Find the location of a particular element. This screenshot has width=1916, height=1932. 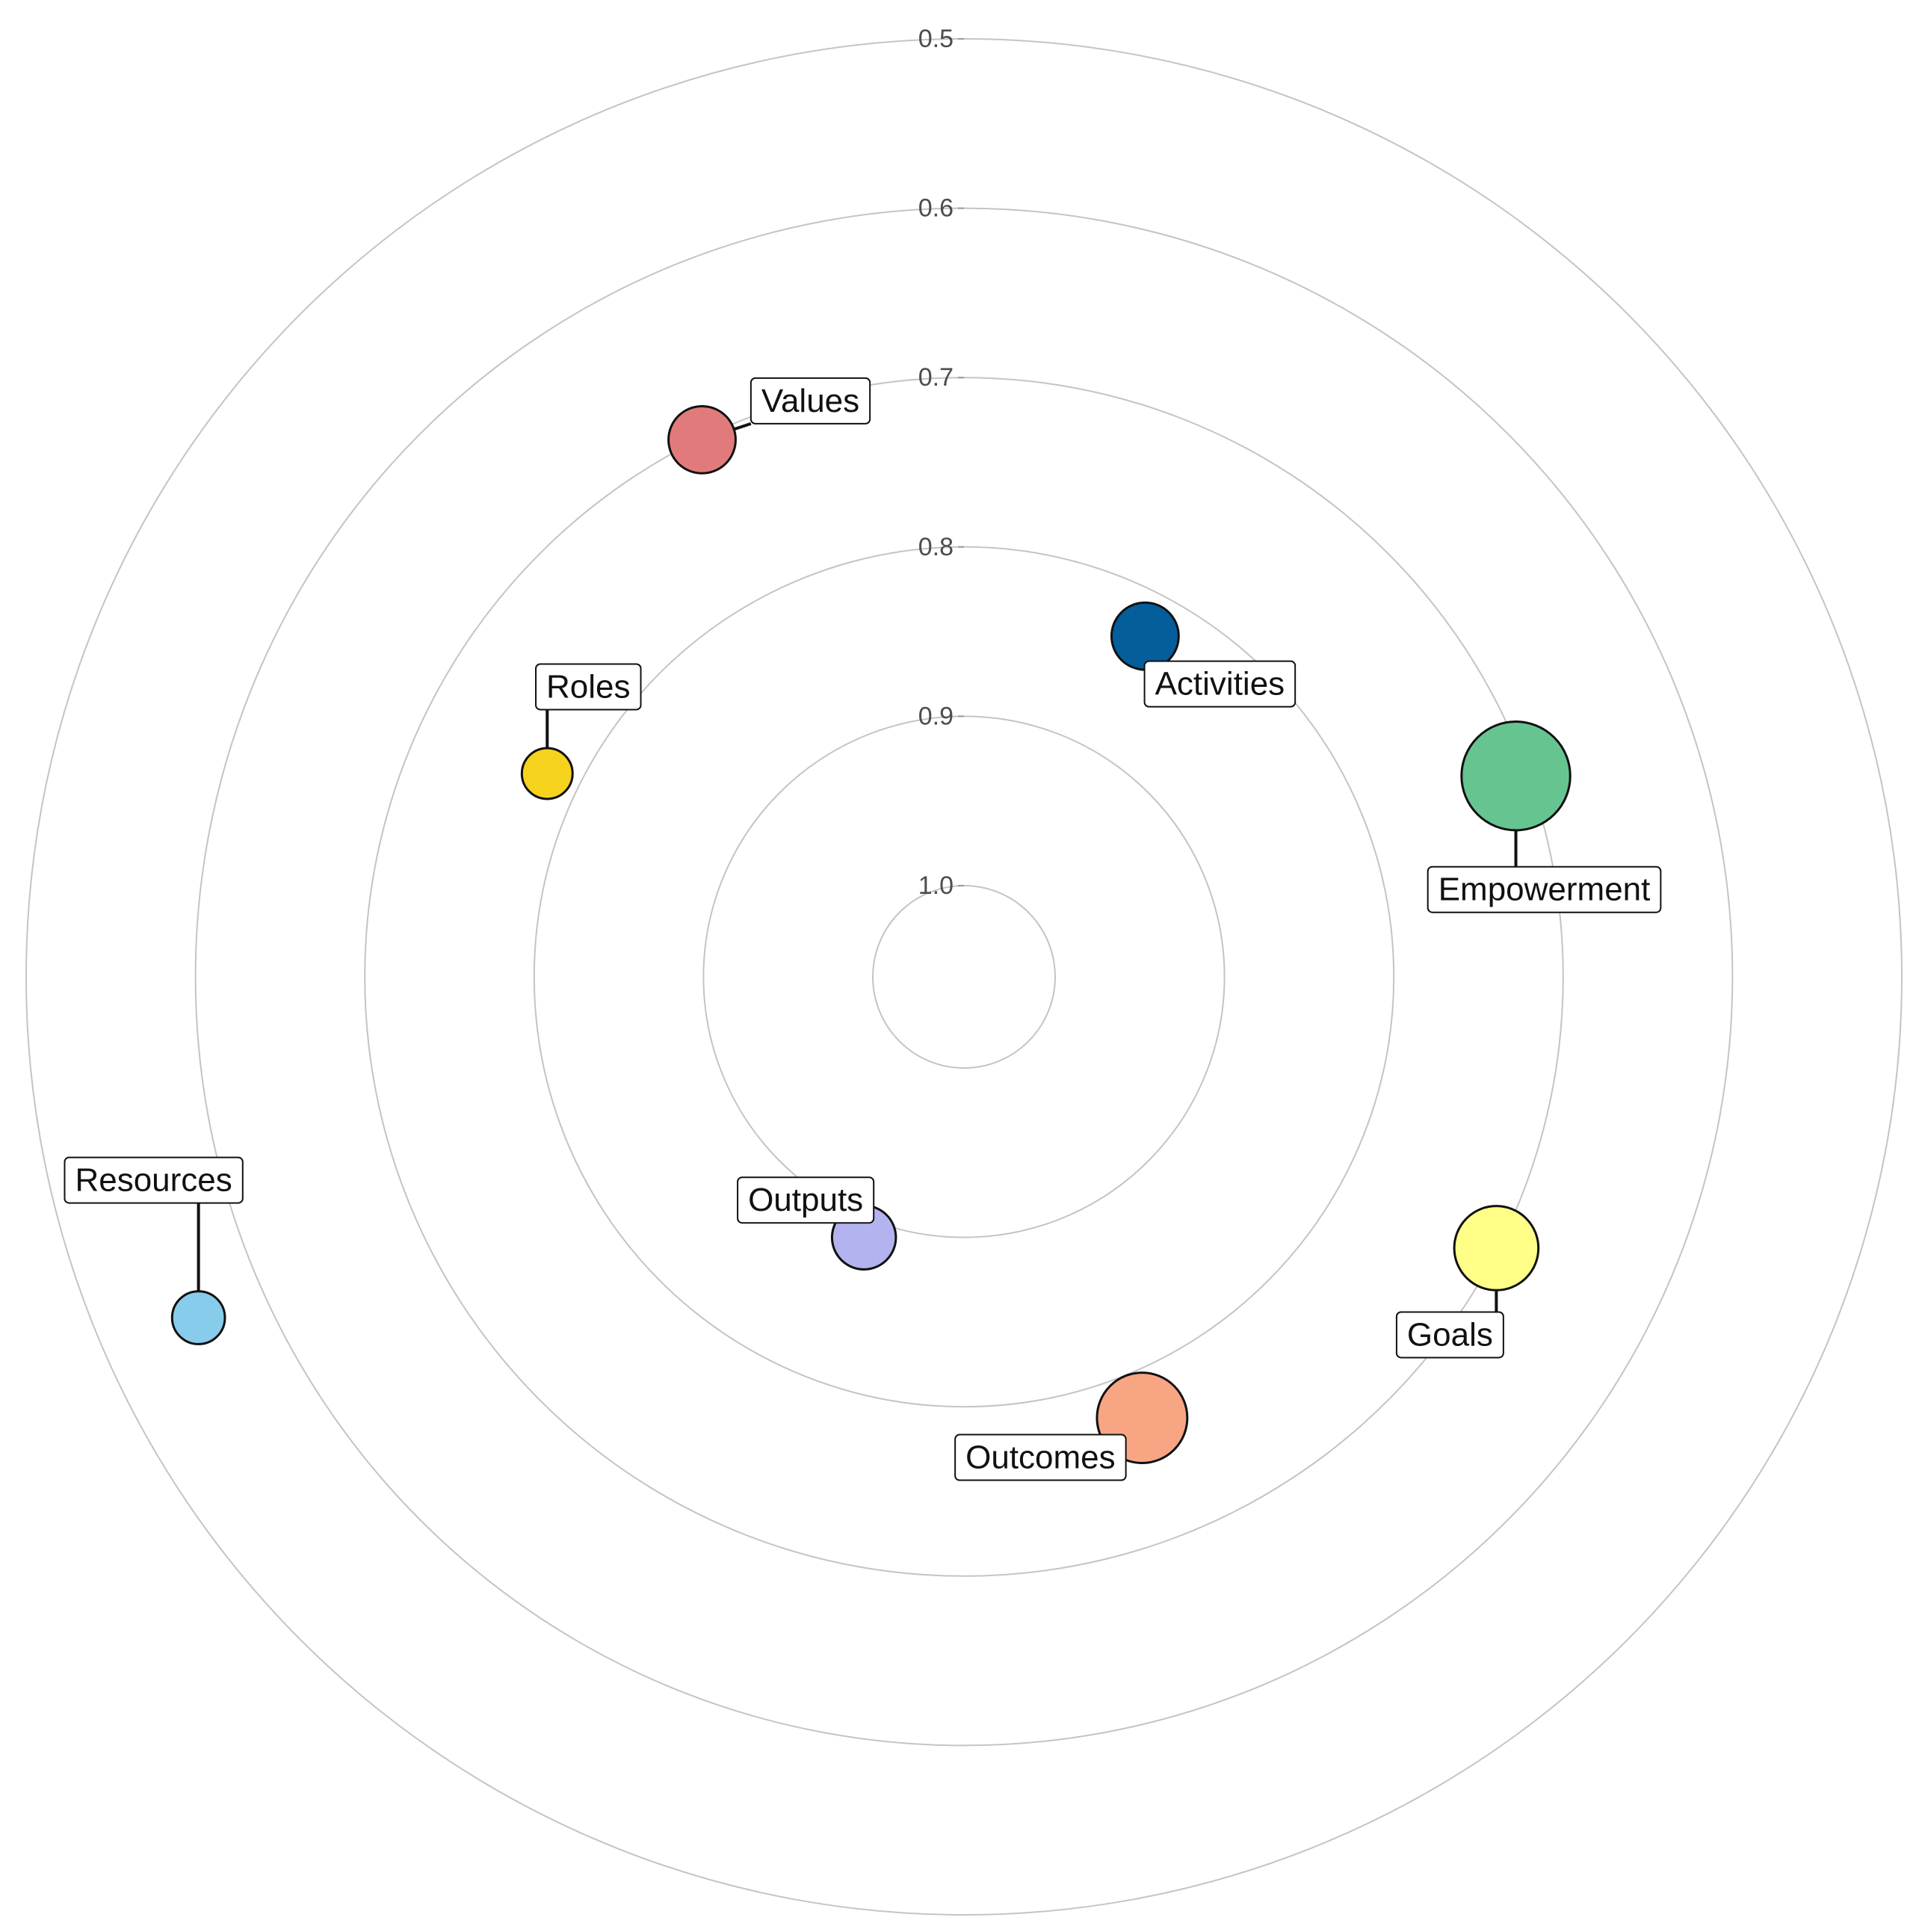

label-text-empowerment: Empowerment is located at coordinates (1544, 889).